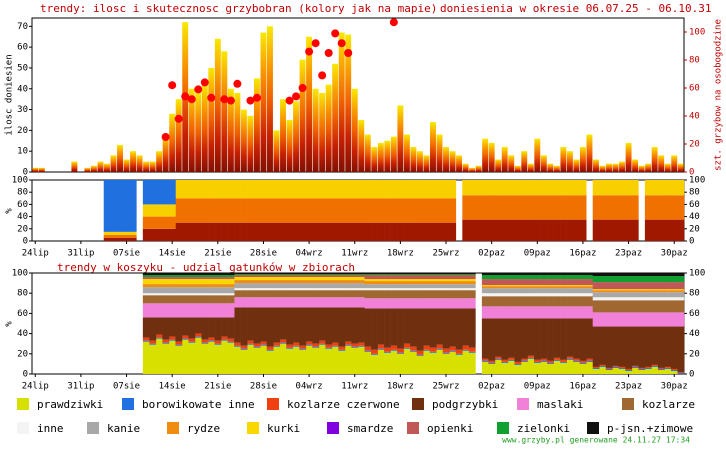  What do you see at coordinates (10, 94) in the screenshot?
I see `y-axis-label: ilosc doniesien` at bounding box center [10, 94].